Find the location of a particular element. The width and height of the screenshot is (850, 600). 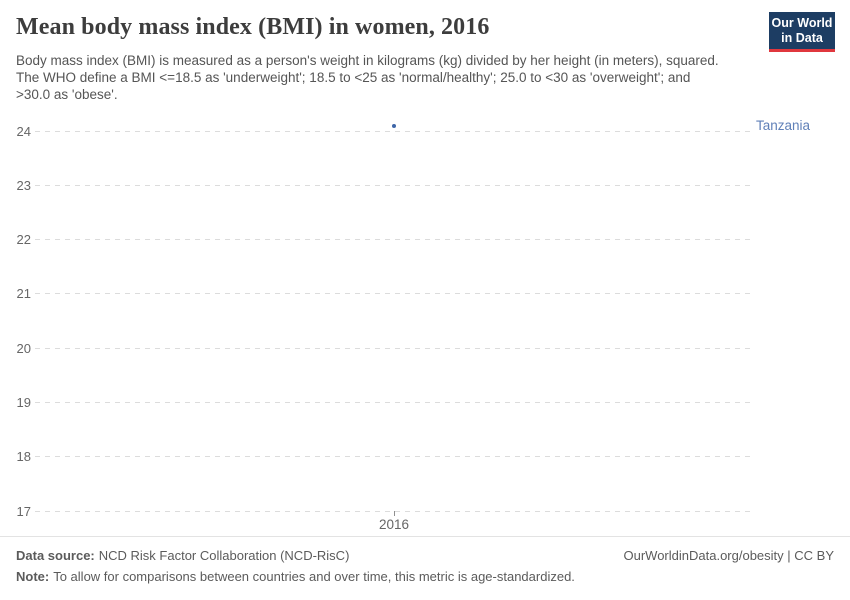

y-tick-label: 19 is located at coordinates (23, 402).